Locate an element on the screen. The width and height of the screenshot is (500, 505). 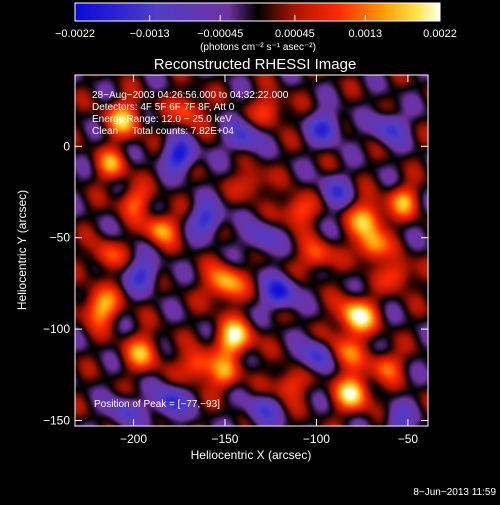
colorbar-tick-label: −0.0022 is located at coordinates (75, 34).